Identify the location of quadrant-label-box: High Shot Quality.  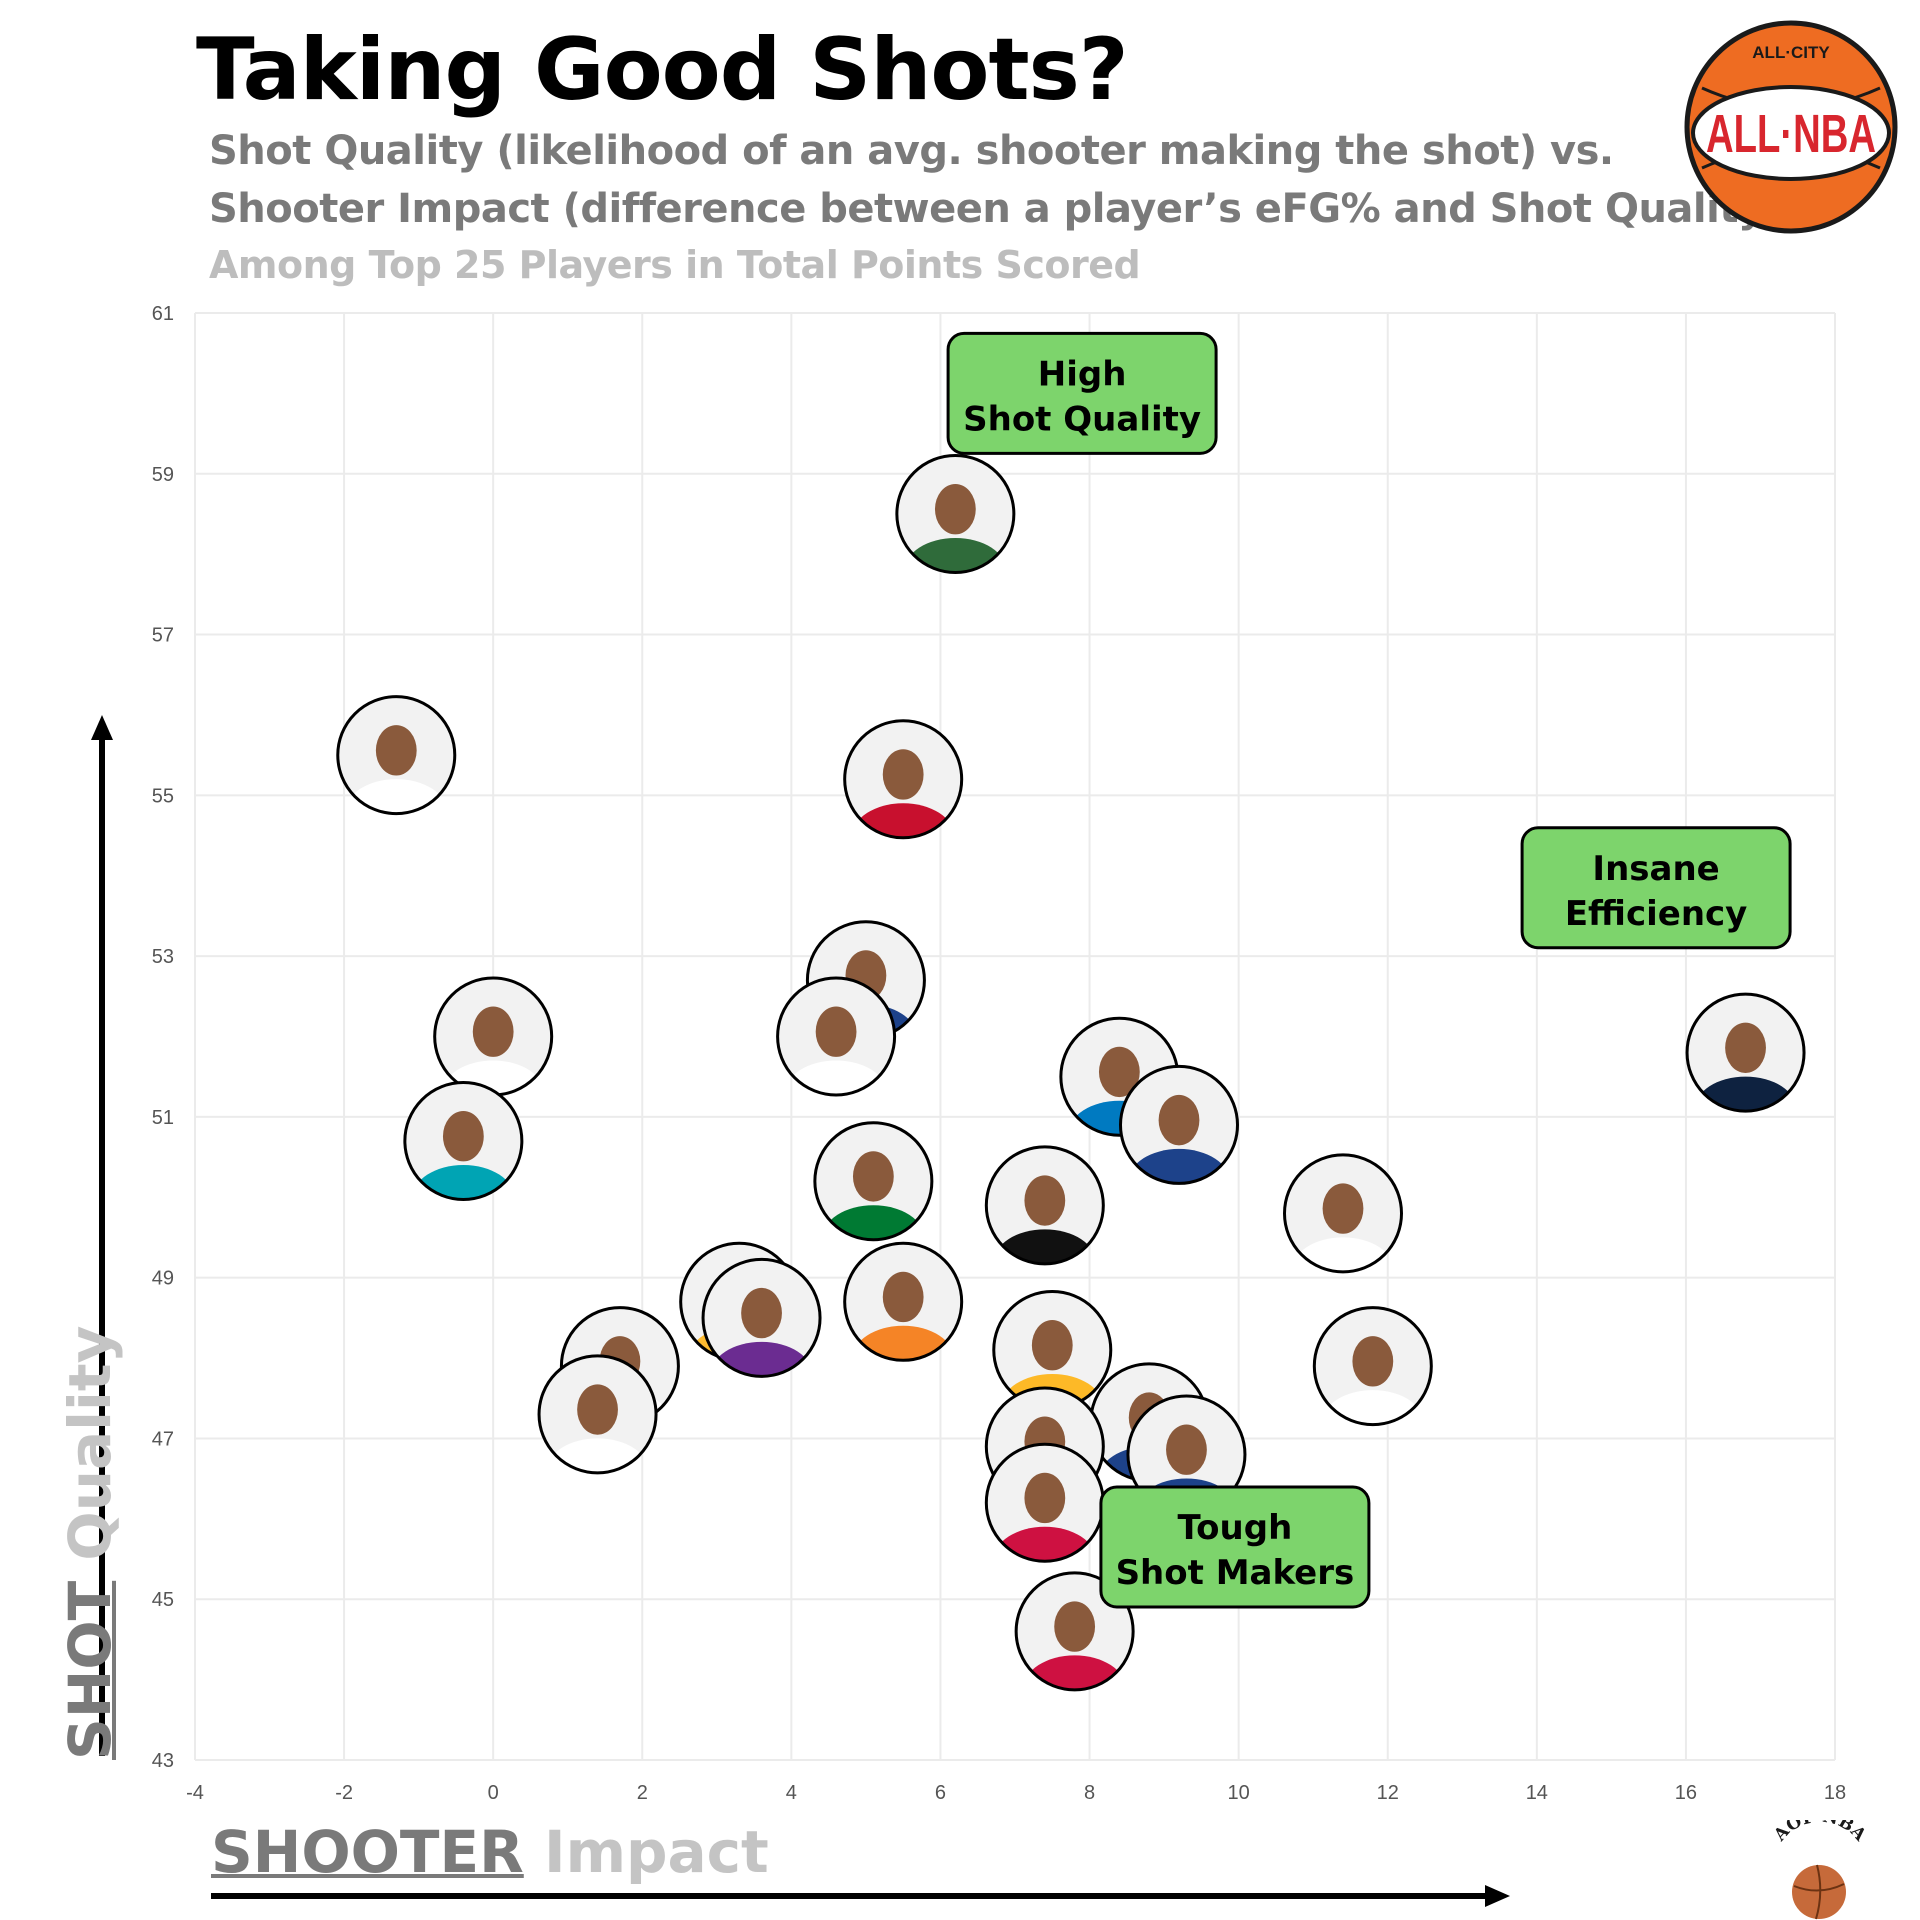
(1082, 393).